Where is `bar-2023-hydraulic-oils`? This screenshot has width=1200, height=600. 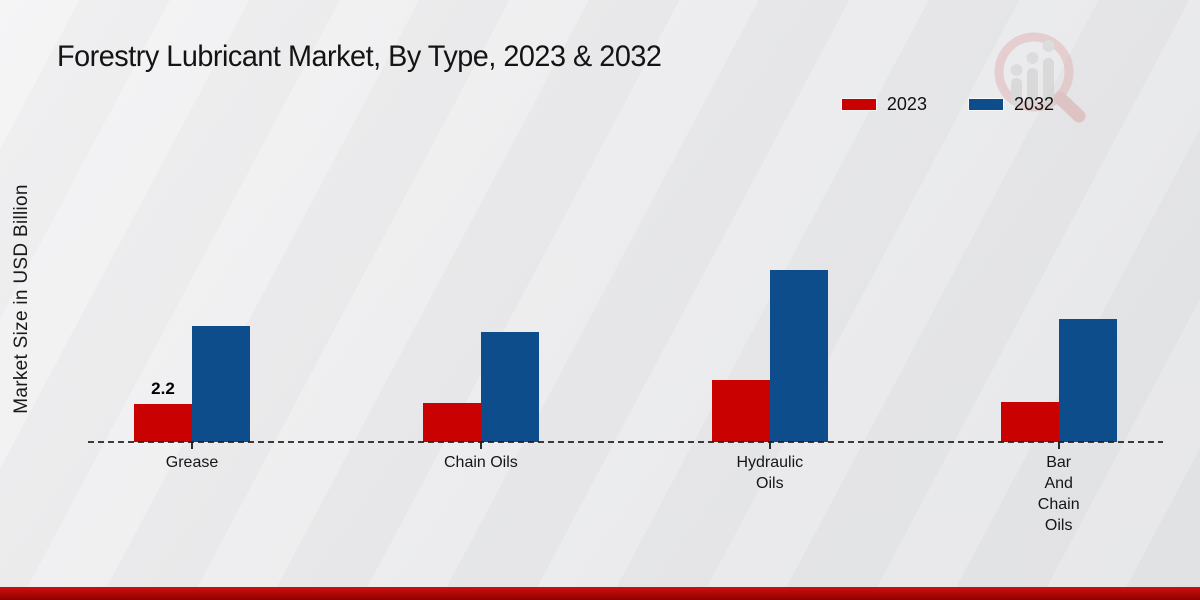 bar-2023-hydraulic-oils is located at coordinates (740, 411).